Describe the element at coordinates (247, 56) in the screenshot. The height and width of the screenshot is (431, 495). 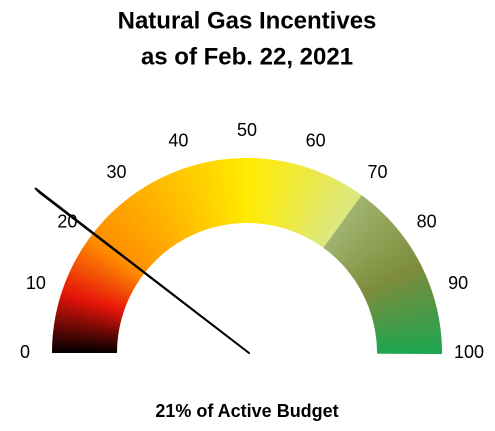
I see `chart-title: as of Feb. 22, 2021` at that location.